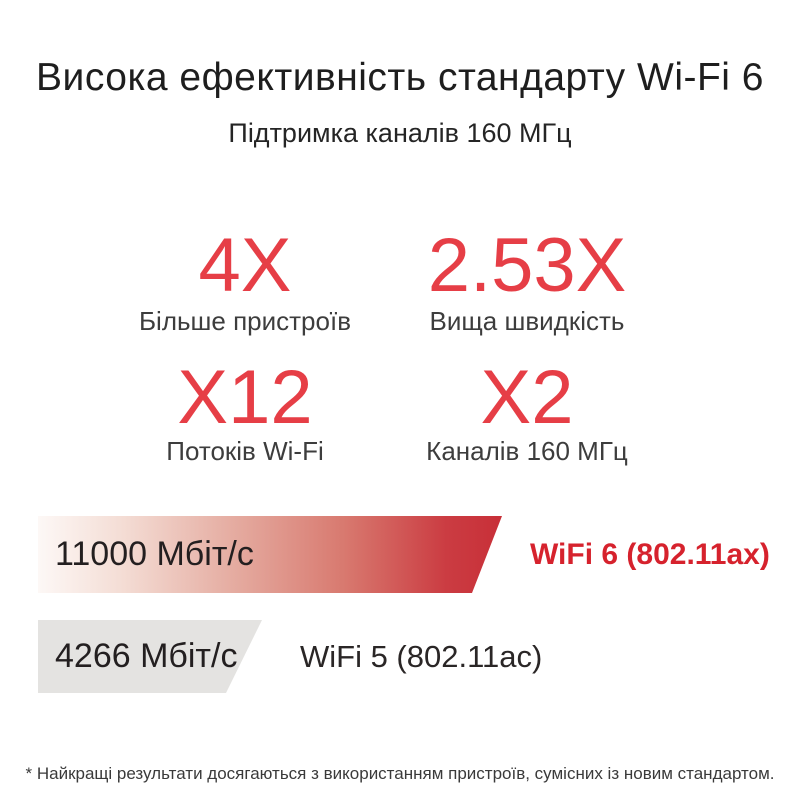 Image resolution: width=800 pixels, height=800 pixels. I want to click on wifi5-series-label: WiFi 5 (802.11ac), so click(421, 656).